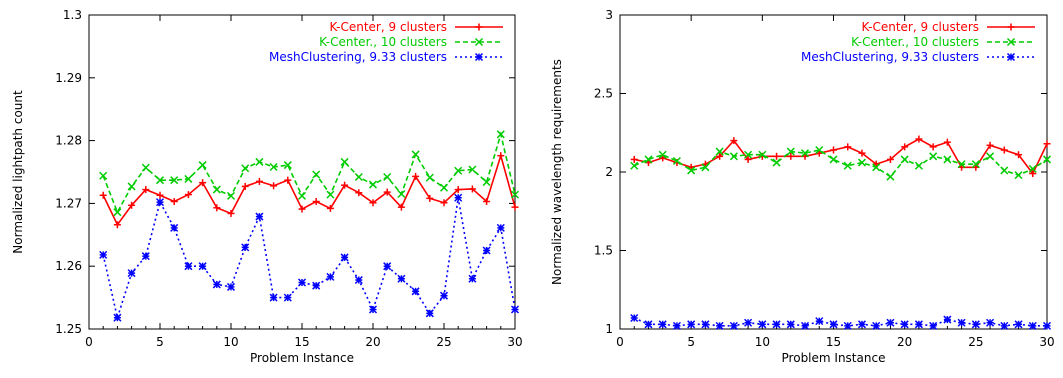 The image size is (1063, 378). What do you see at coordinates (89, 342) in the screenshot?
I see `x-tick-label: 0` at bounding box center [89, 342].